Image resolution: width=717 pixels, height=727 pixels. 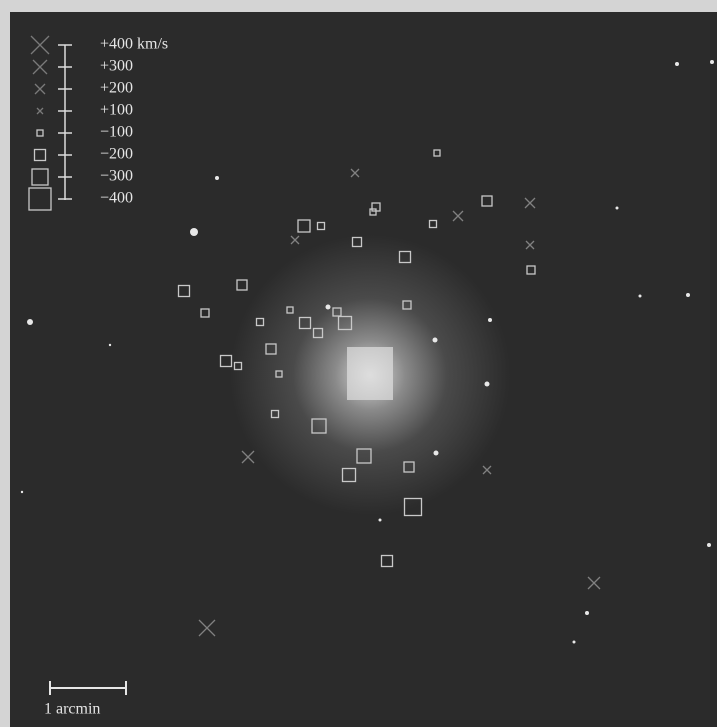 I want to click on legend-label: −400, so click(x=116, y=198).